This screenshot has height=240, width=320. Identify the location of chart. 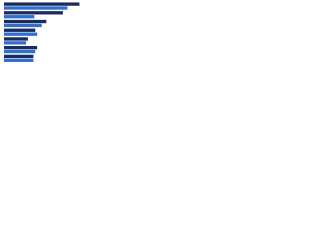
(42, 32).